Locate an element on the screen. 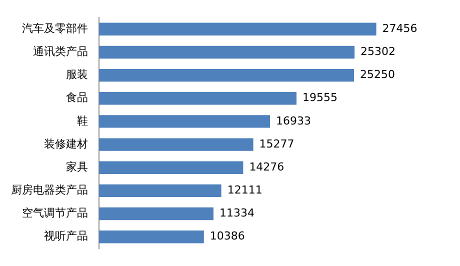 The width and height of the screenshot is (460, 266). y-tick-label: 鞋 is located at coordinates (82, 121).